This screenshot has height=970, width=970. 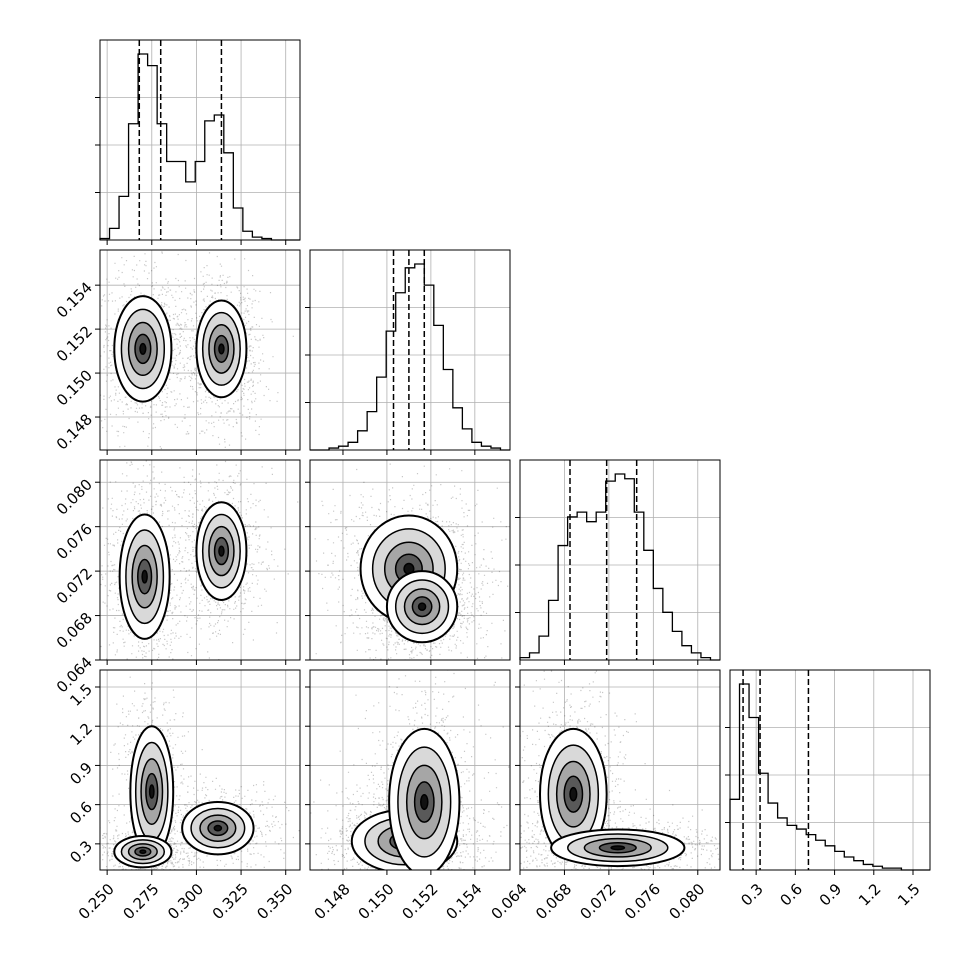 I want to click on x-tick-label-2-0: 0.064, so click(x=509, y=901).